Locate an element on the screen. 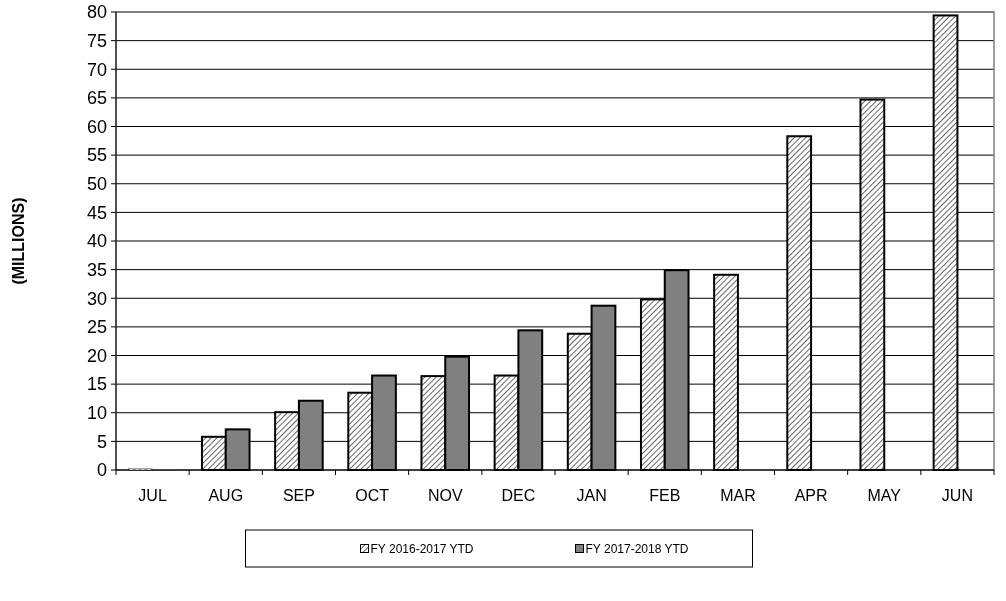 This screenshot has width=1006, height=601. y-tick-label: 15 is located at coordinates (96, 384).